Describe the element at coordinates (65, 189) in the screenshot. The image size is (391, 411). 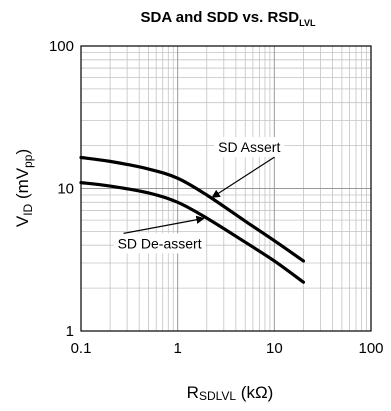
I see `y-tick-label: 10` at that location.